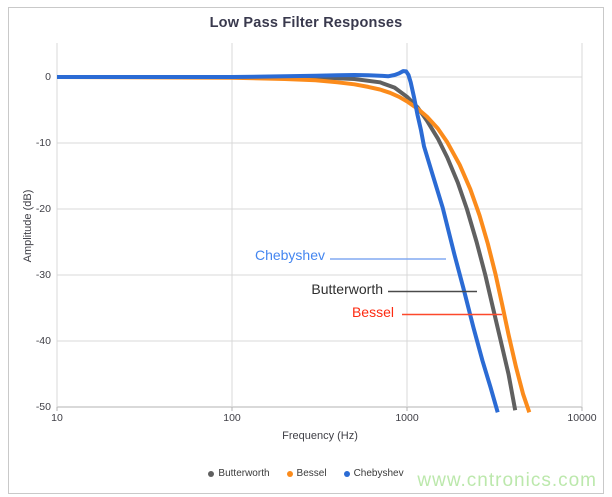 This screenshot has height=497, width=612. What do you see at coordinates (43, 209) in the screenshot?
I see `y-tick-label: -20` at bounding box center [43, 209].